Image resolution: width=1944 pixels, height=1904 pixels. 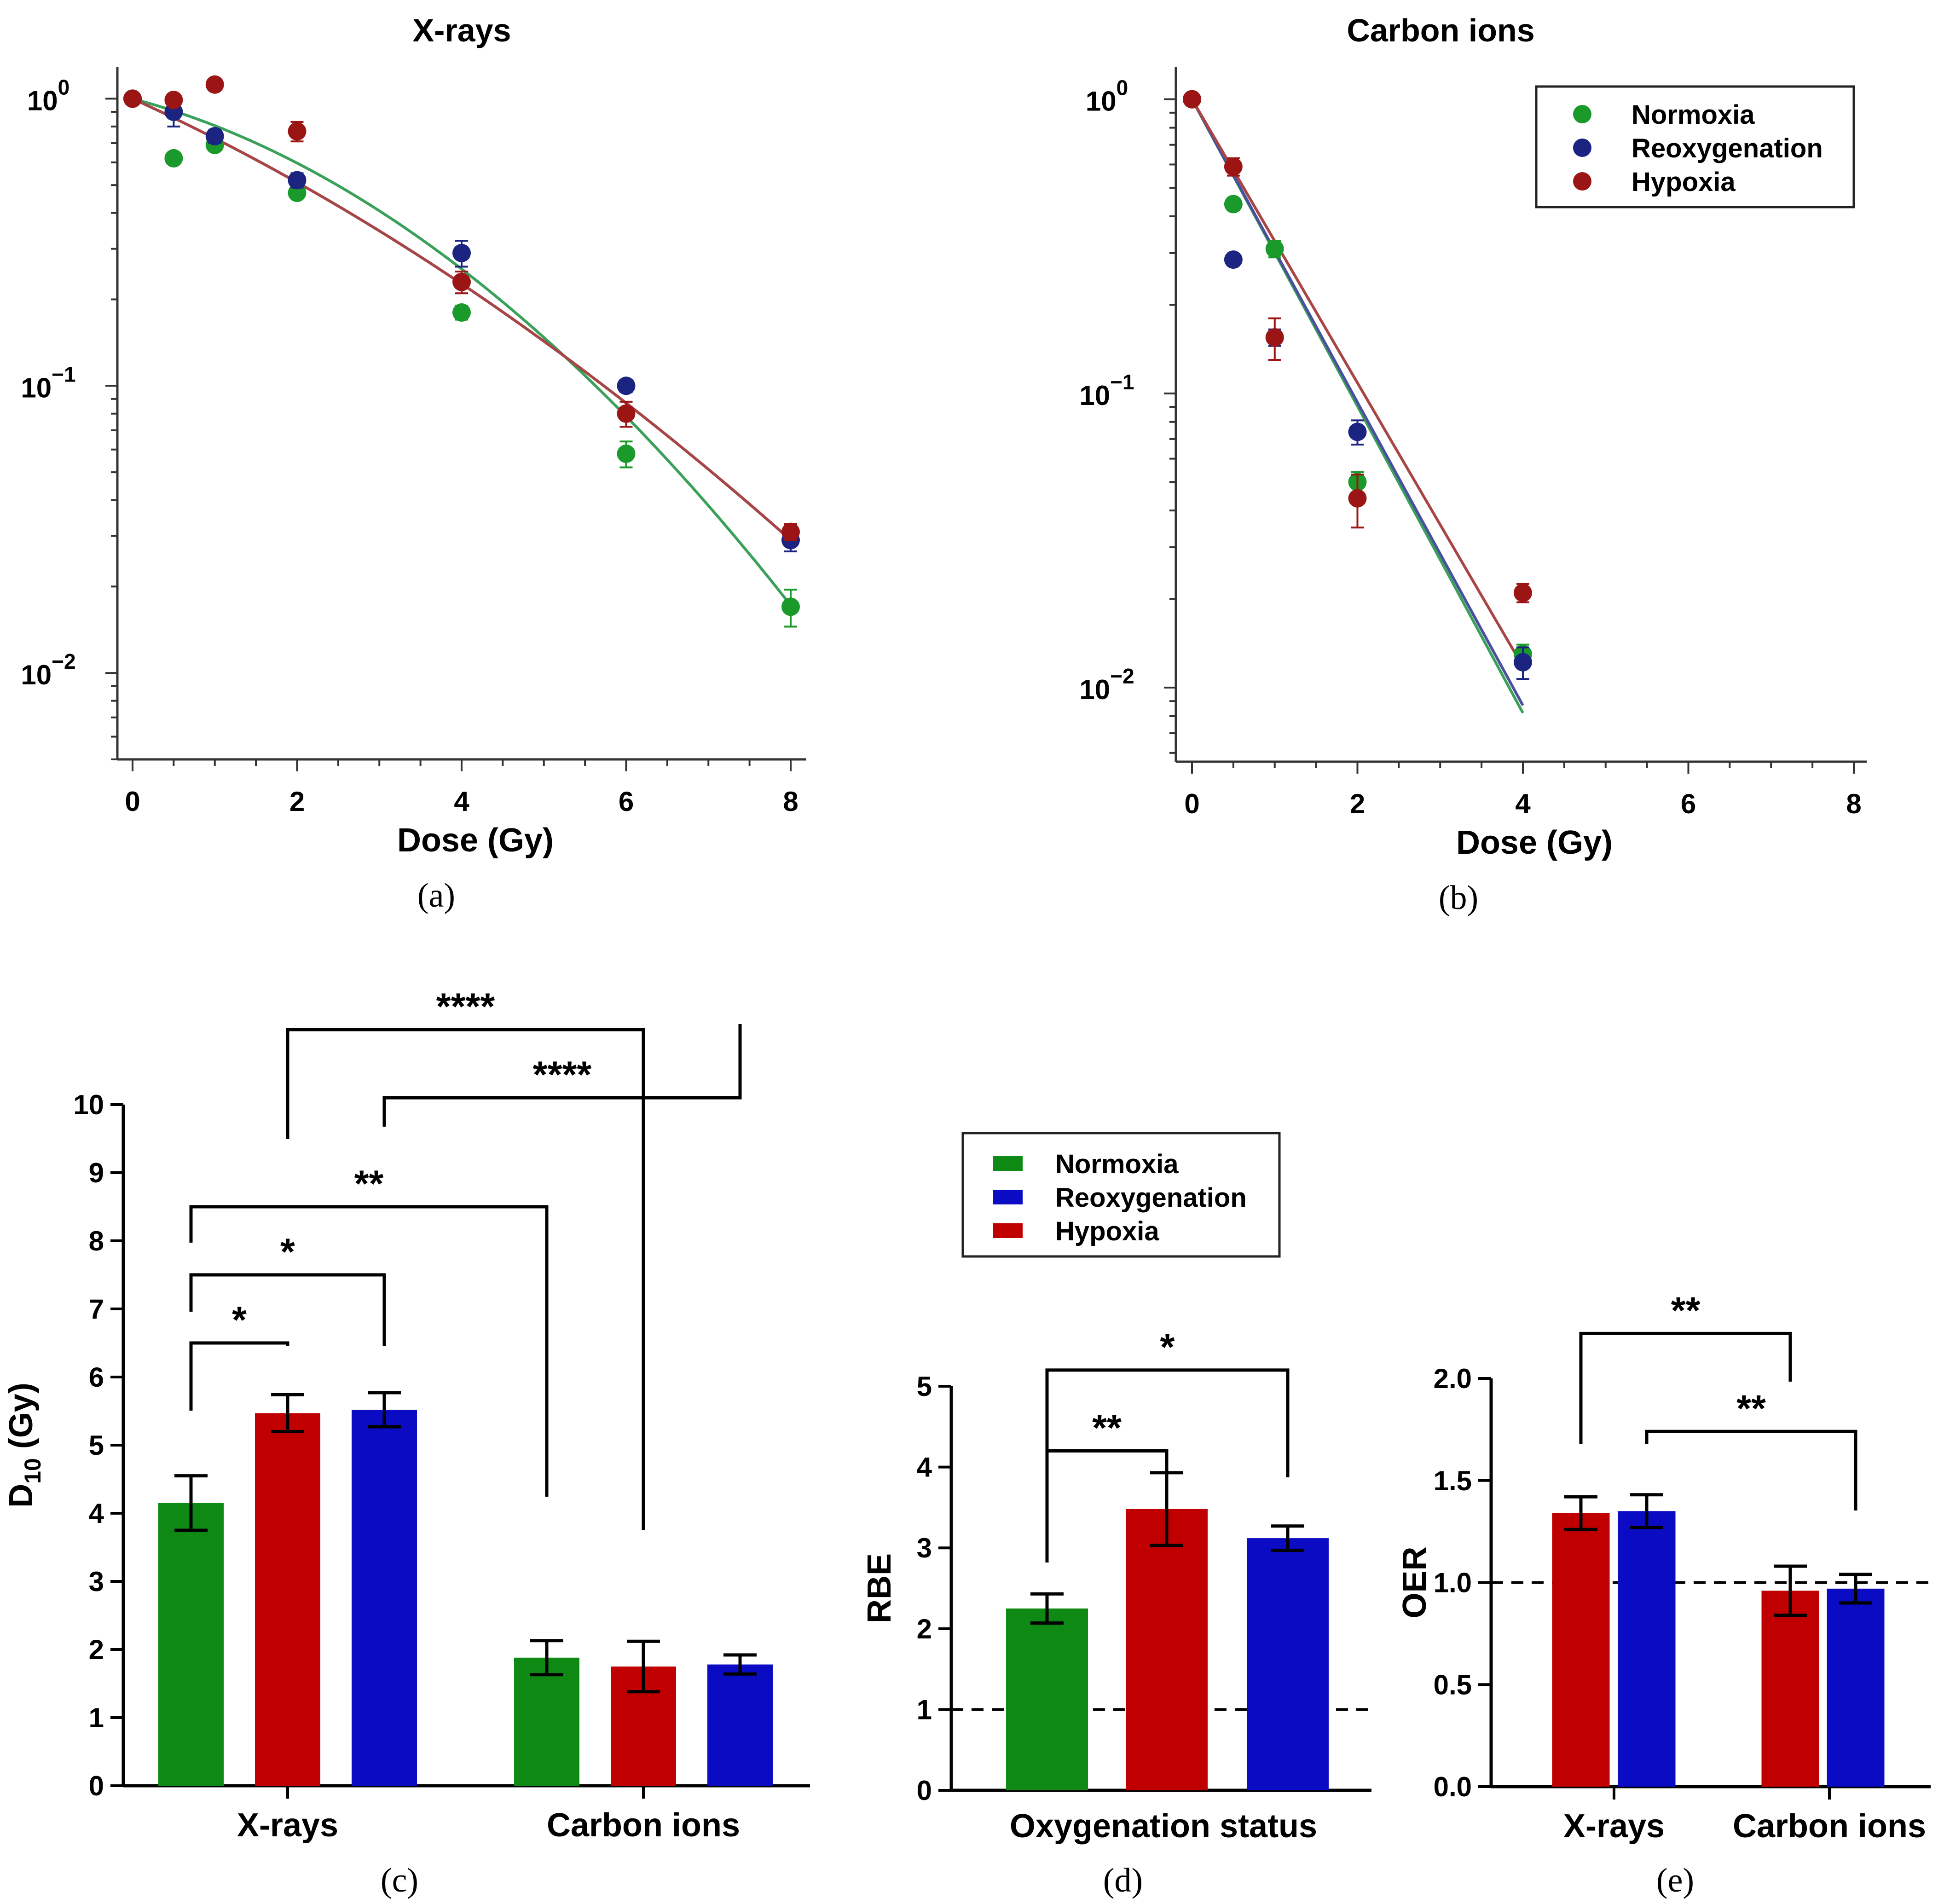 What do you see at coordinates (1693, 115) in the screenshot?
I see `legend-label: Normoxia` at bounding box center [1693, 115].